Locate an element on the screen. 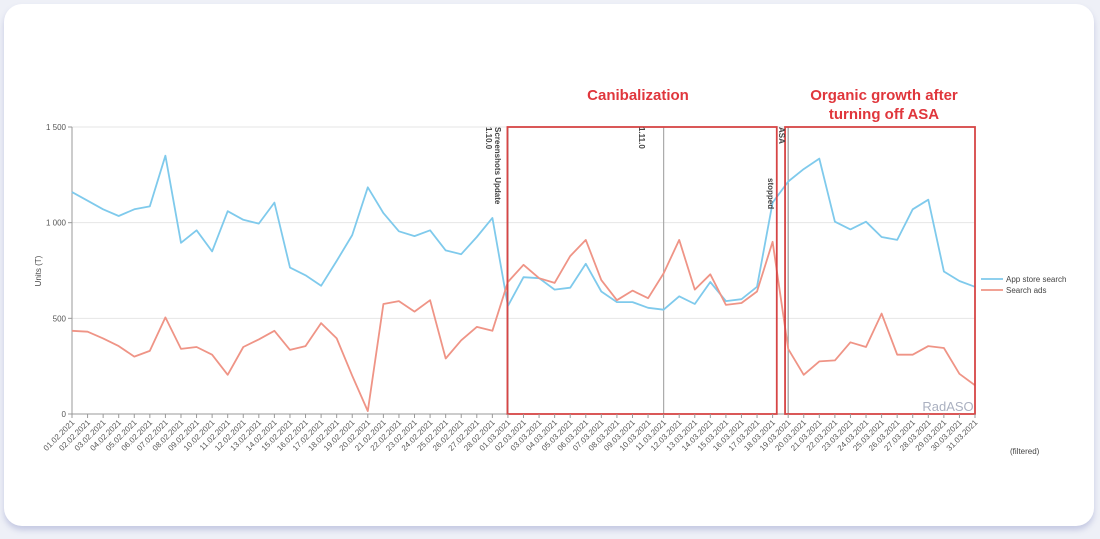 The width and height of the screenshot is (1100, 539). event3-label-line1: ASA is located at coordinates (781, 135).